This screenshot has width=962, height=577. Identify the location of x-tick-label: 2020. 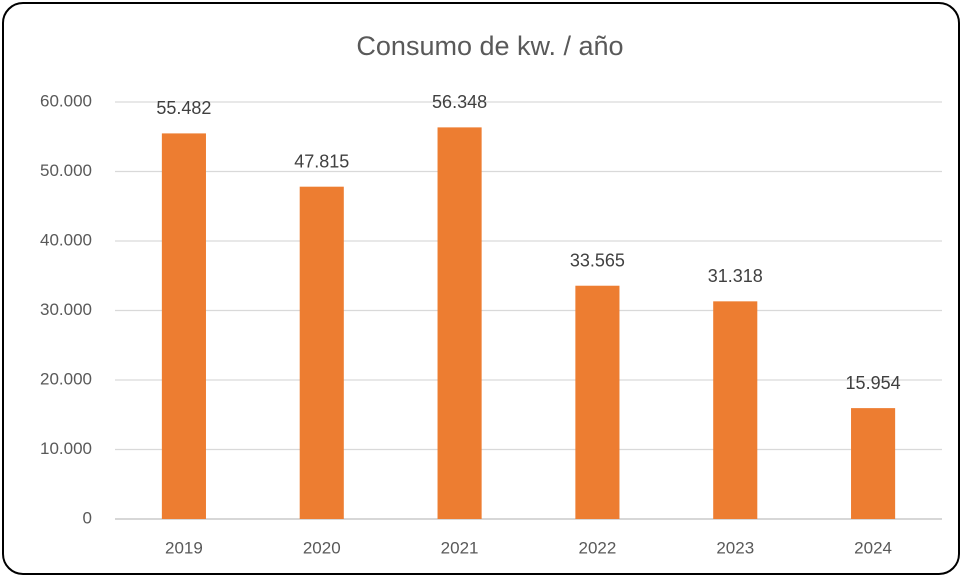
(322, 547).